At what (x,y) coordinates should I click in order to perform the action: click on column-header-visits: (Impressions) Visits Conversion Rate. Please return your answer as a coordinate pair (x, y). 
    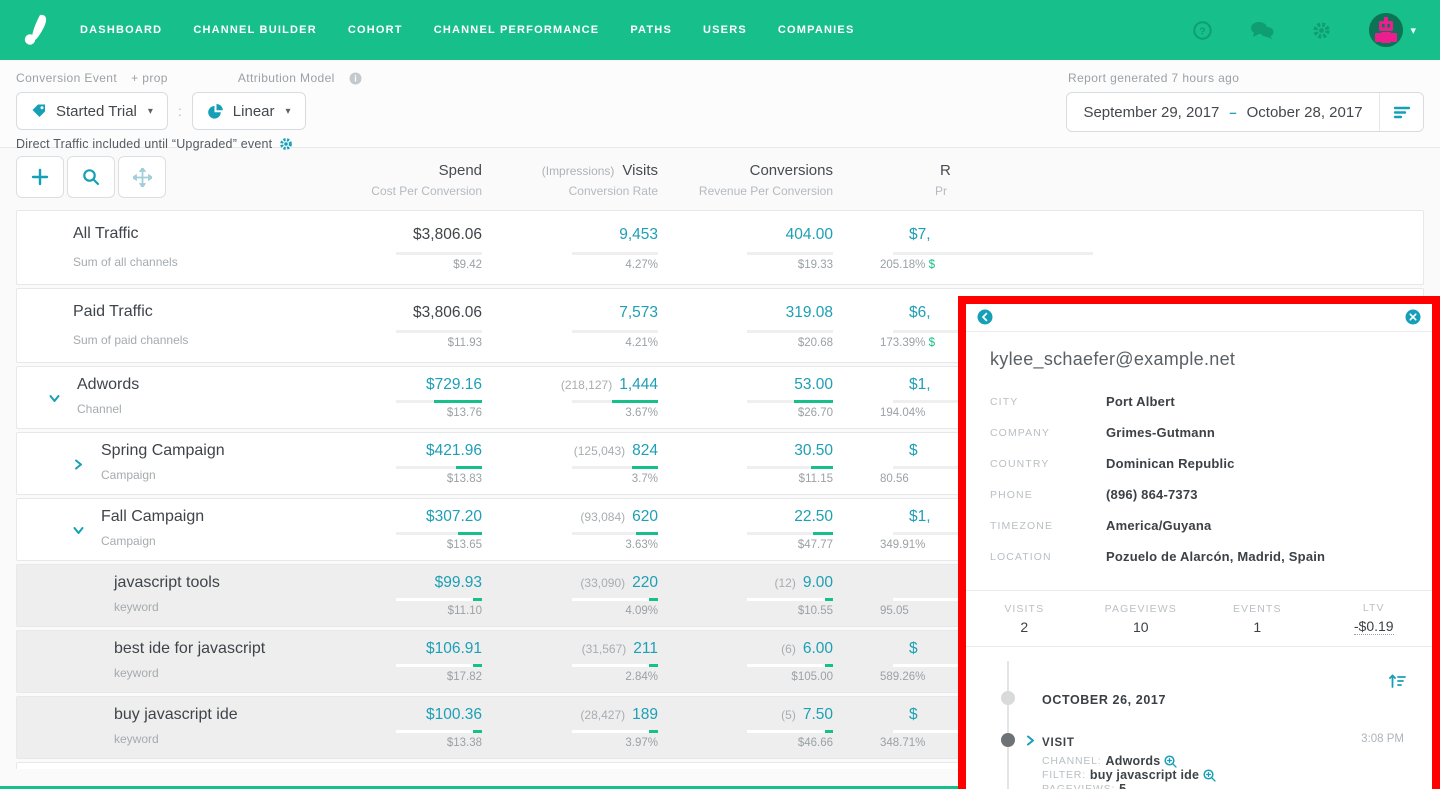
    Looking at the image, I should click on (570, 182).